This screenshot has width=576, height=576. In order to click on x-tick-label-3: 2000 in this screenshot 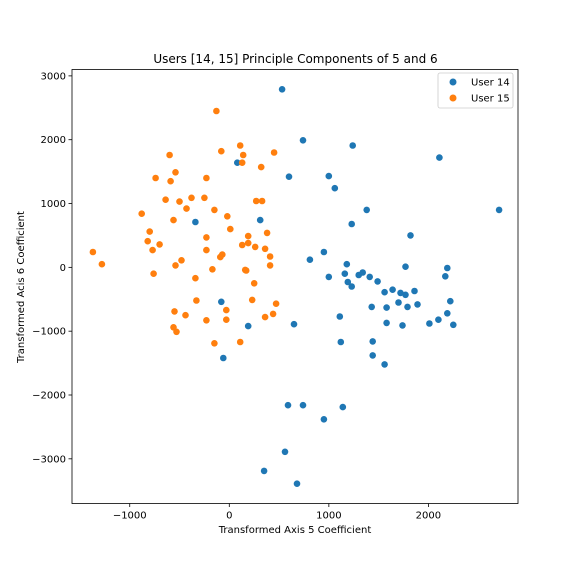, I will do `click(428, 516)`.